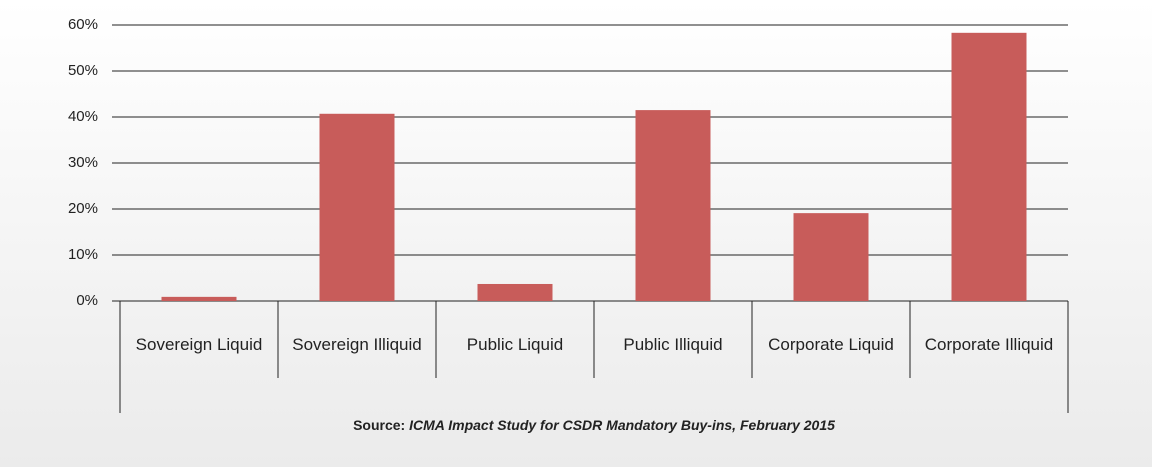 This screenshot has height=467, width=1152. I want to click on y-tick-label: 60%, so click(83, 24).